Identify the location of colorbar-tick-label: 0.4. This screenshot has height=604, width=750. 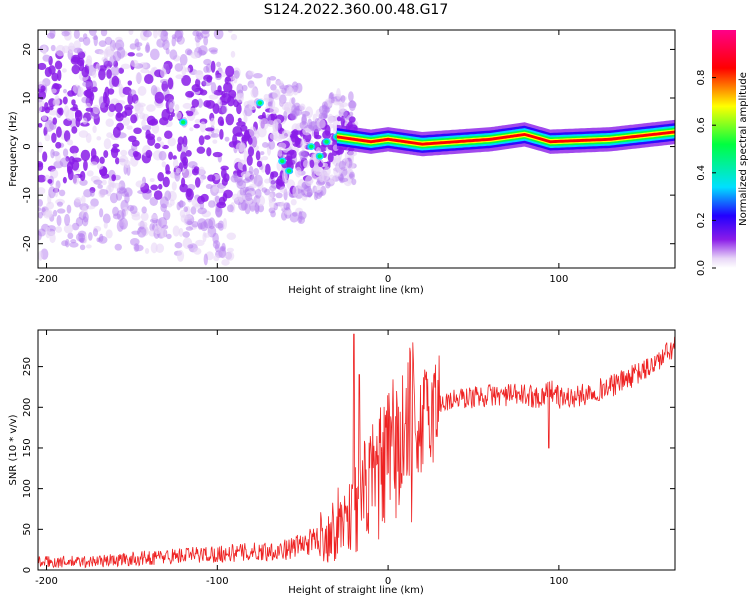
(701, 173).